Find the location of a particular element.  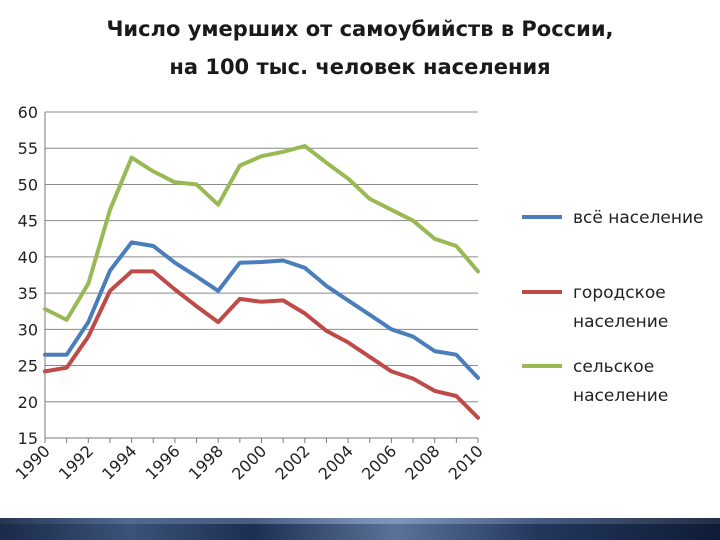

y-tick-label: 25 is located at coordinates (28, 366).